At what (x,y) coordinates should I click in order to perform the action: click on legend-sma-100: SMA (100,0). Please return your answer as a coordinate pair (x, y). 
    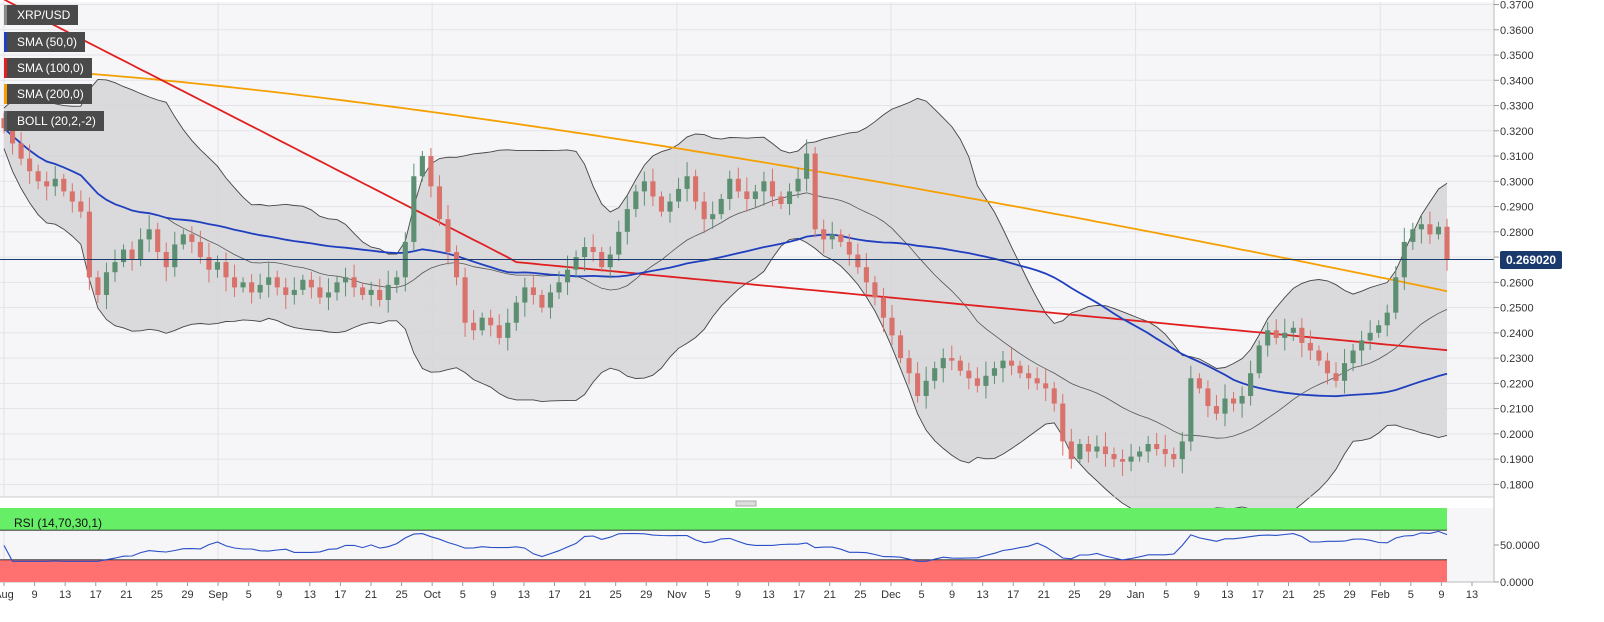
    Looking at the image, I should click on (48, 68).